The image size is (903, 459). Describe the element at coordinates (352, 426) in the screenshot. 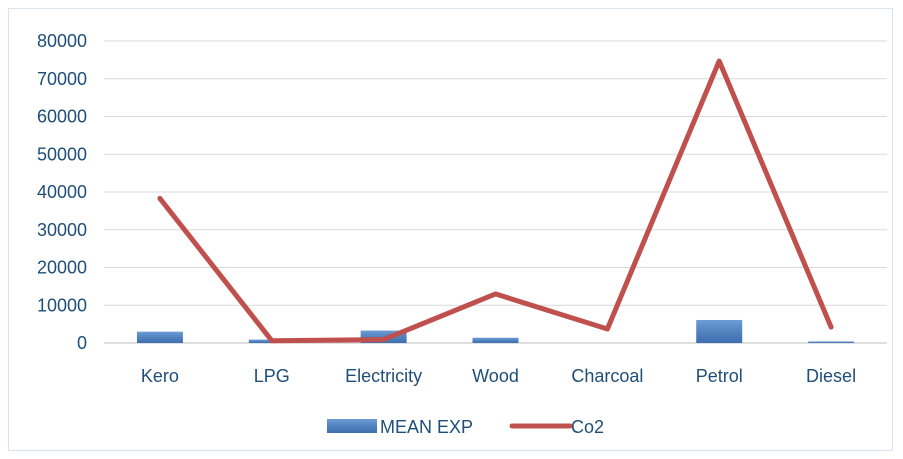

I see `legend-swatch-mean-exp` at that location.